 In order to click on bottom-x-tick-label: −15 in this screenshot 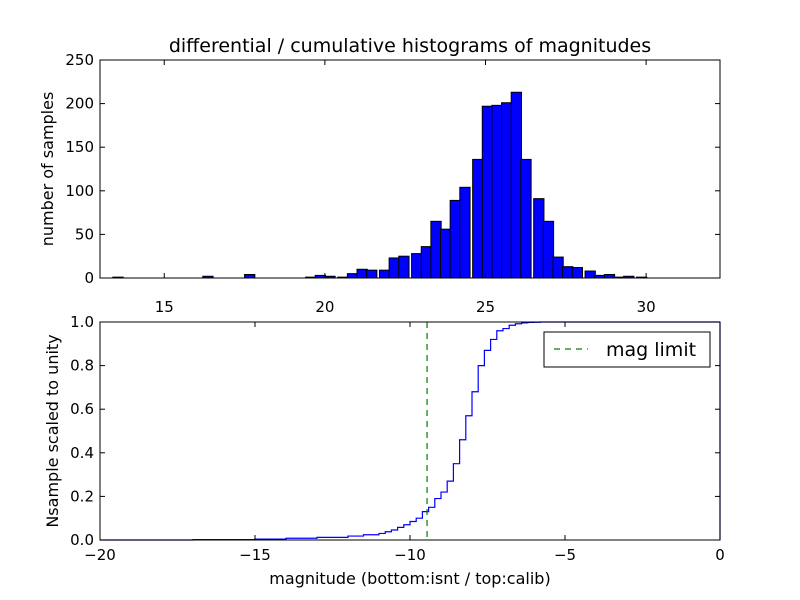, I will do `click(255, 555)`.